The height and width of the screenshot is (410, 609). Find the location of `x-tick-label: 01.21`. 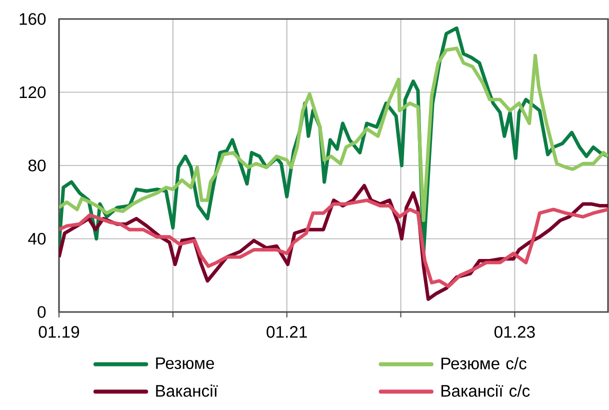

x-tick-label: 01.21 is located at coordinates (286, 332).